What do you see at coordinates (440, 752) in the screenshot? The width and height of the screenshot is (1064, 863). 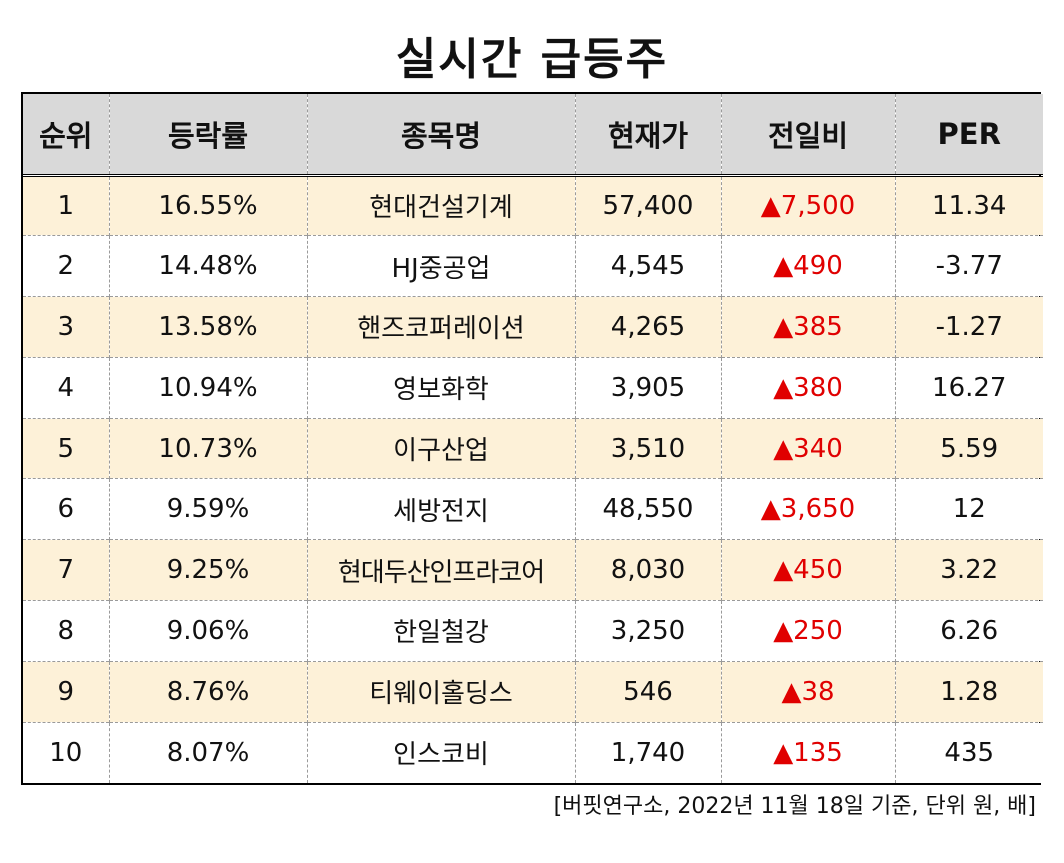 I see `cell-name: 인스코비` at bounding box center [440, 752].